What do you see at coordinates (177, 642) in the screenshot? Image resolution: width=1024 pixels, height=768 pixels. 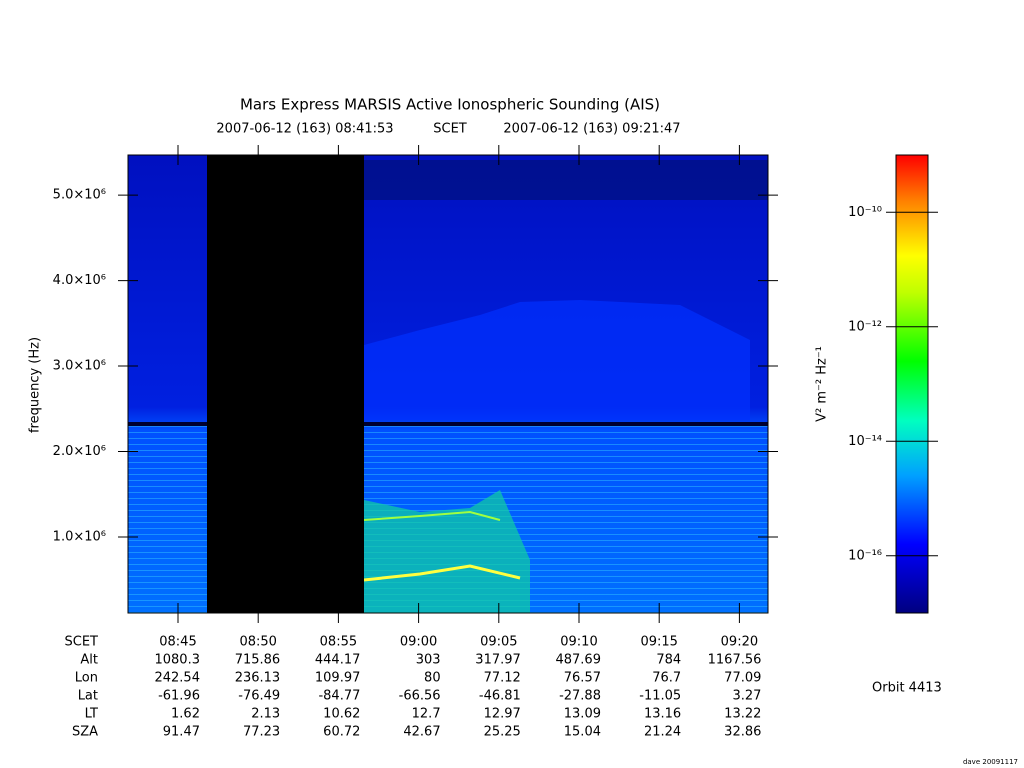 I see `x-tick-label: 08:45` at bounding box center [177, 642].